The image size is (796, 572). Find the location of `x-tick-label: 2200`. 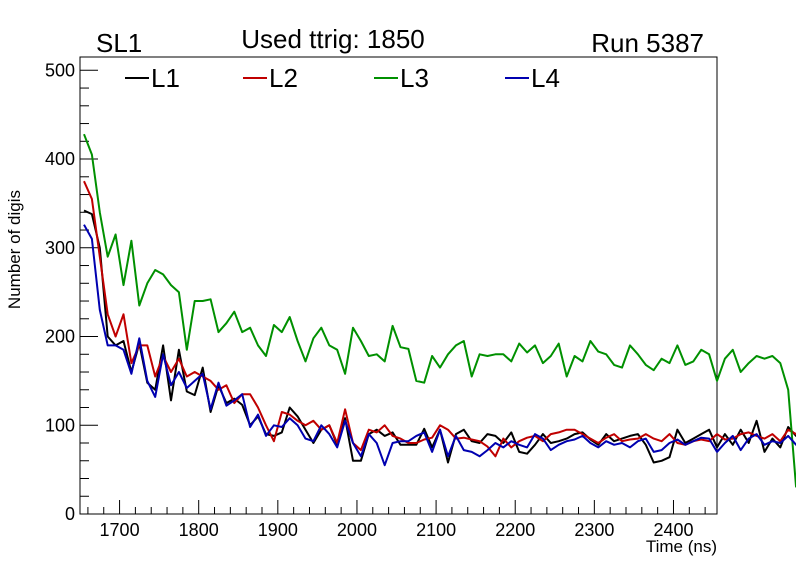

x-tick-label: 2200 is located at coordinates (515, 530).